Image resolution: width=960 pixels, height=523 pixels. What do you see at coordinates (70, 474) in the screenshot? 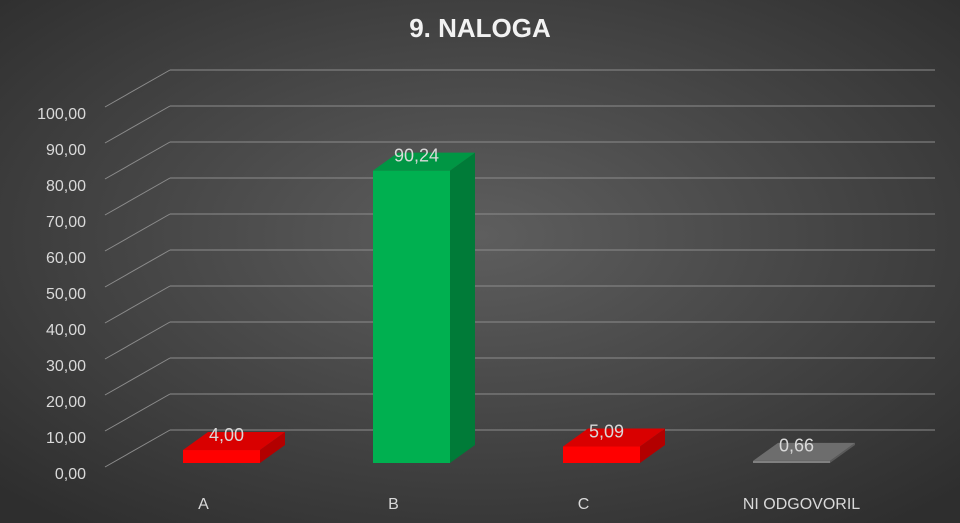
I see `y-tick-label: 0,00` at bounding box center [70, 474].